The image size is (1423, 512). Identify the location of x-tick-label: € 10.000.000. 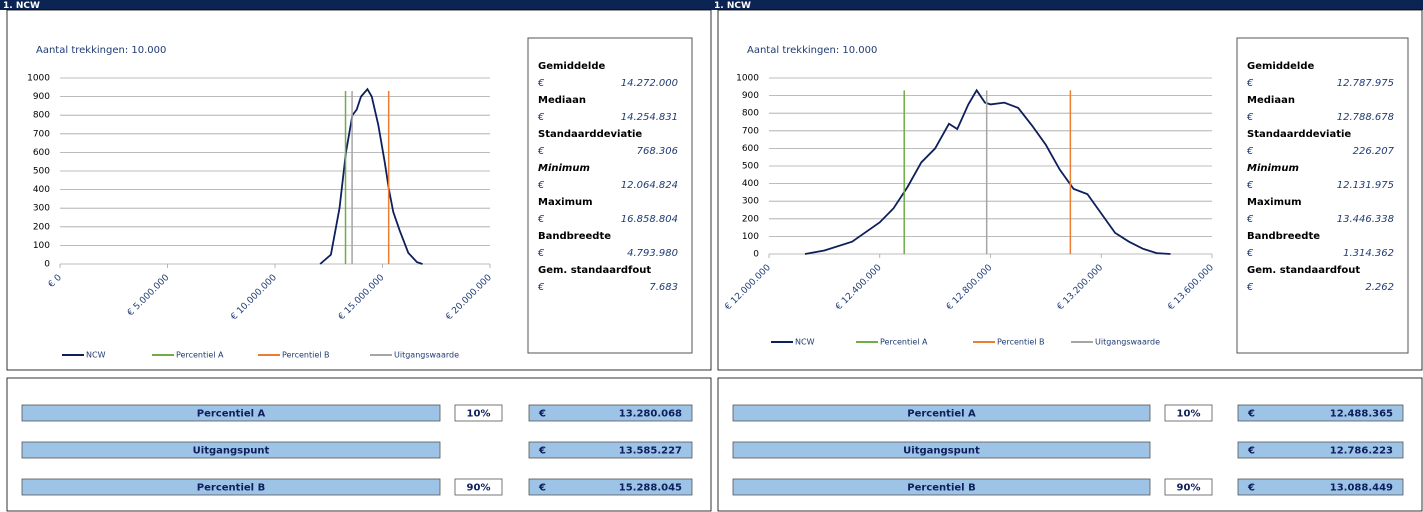
(254, 298).